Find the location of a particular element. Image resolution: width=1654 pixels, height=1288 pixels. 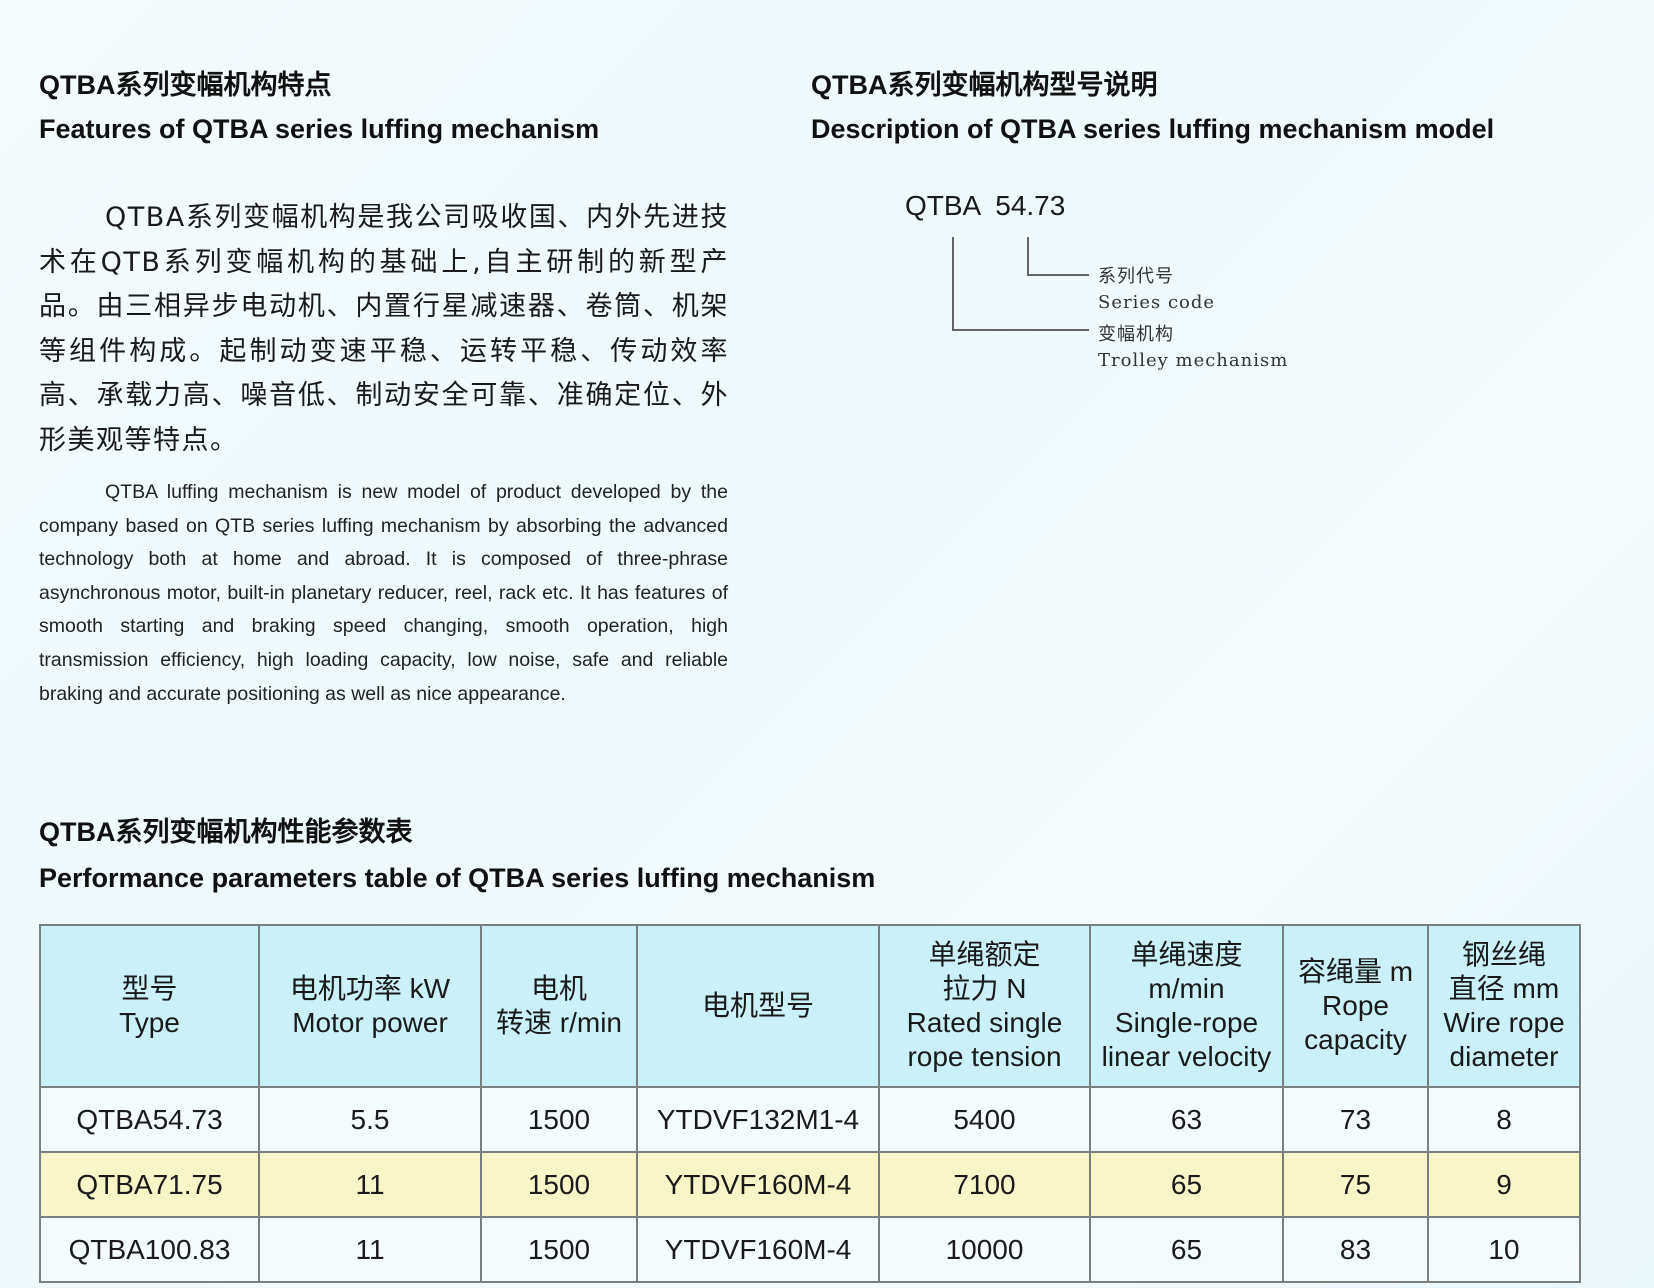

column-header: 单绳速度 m/min Single-rope linear velocity is located at coordinates (1186, 1006).